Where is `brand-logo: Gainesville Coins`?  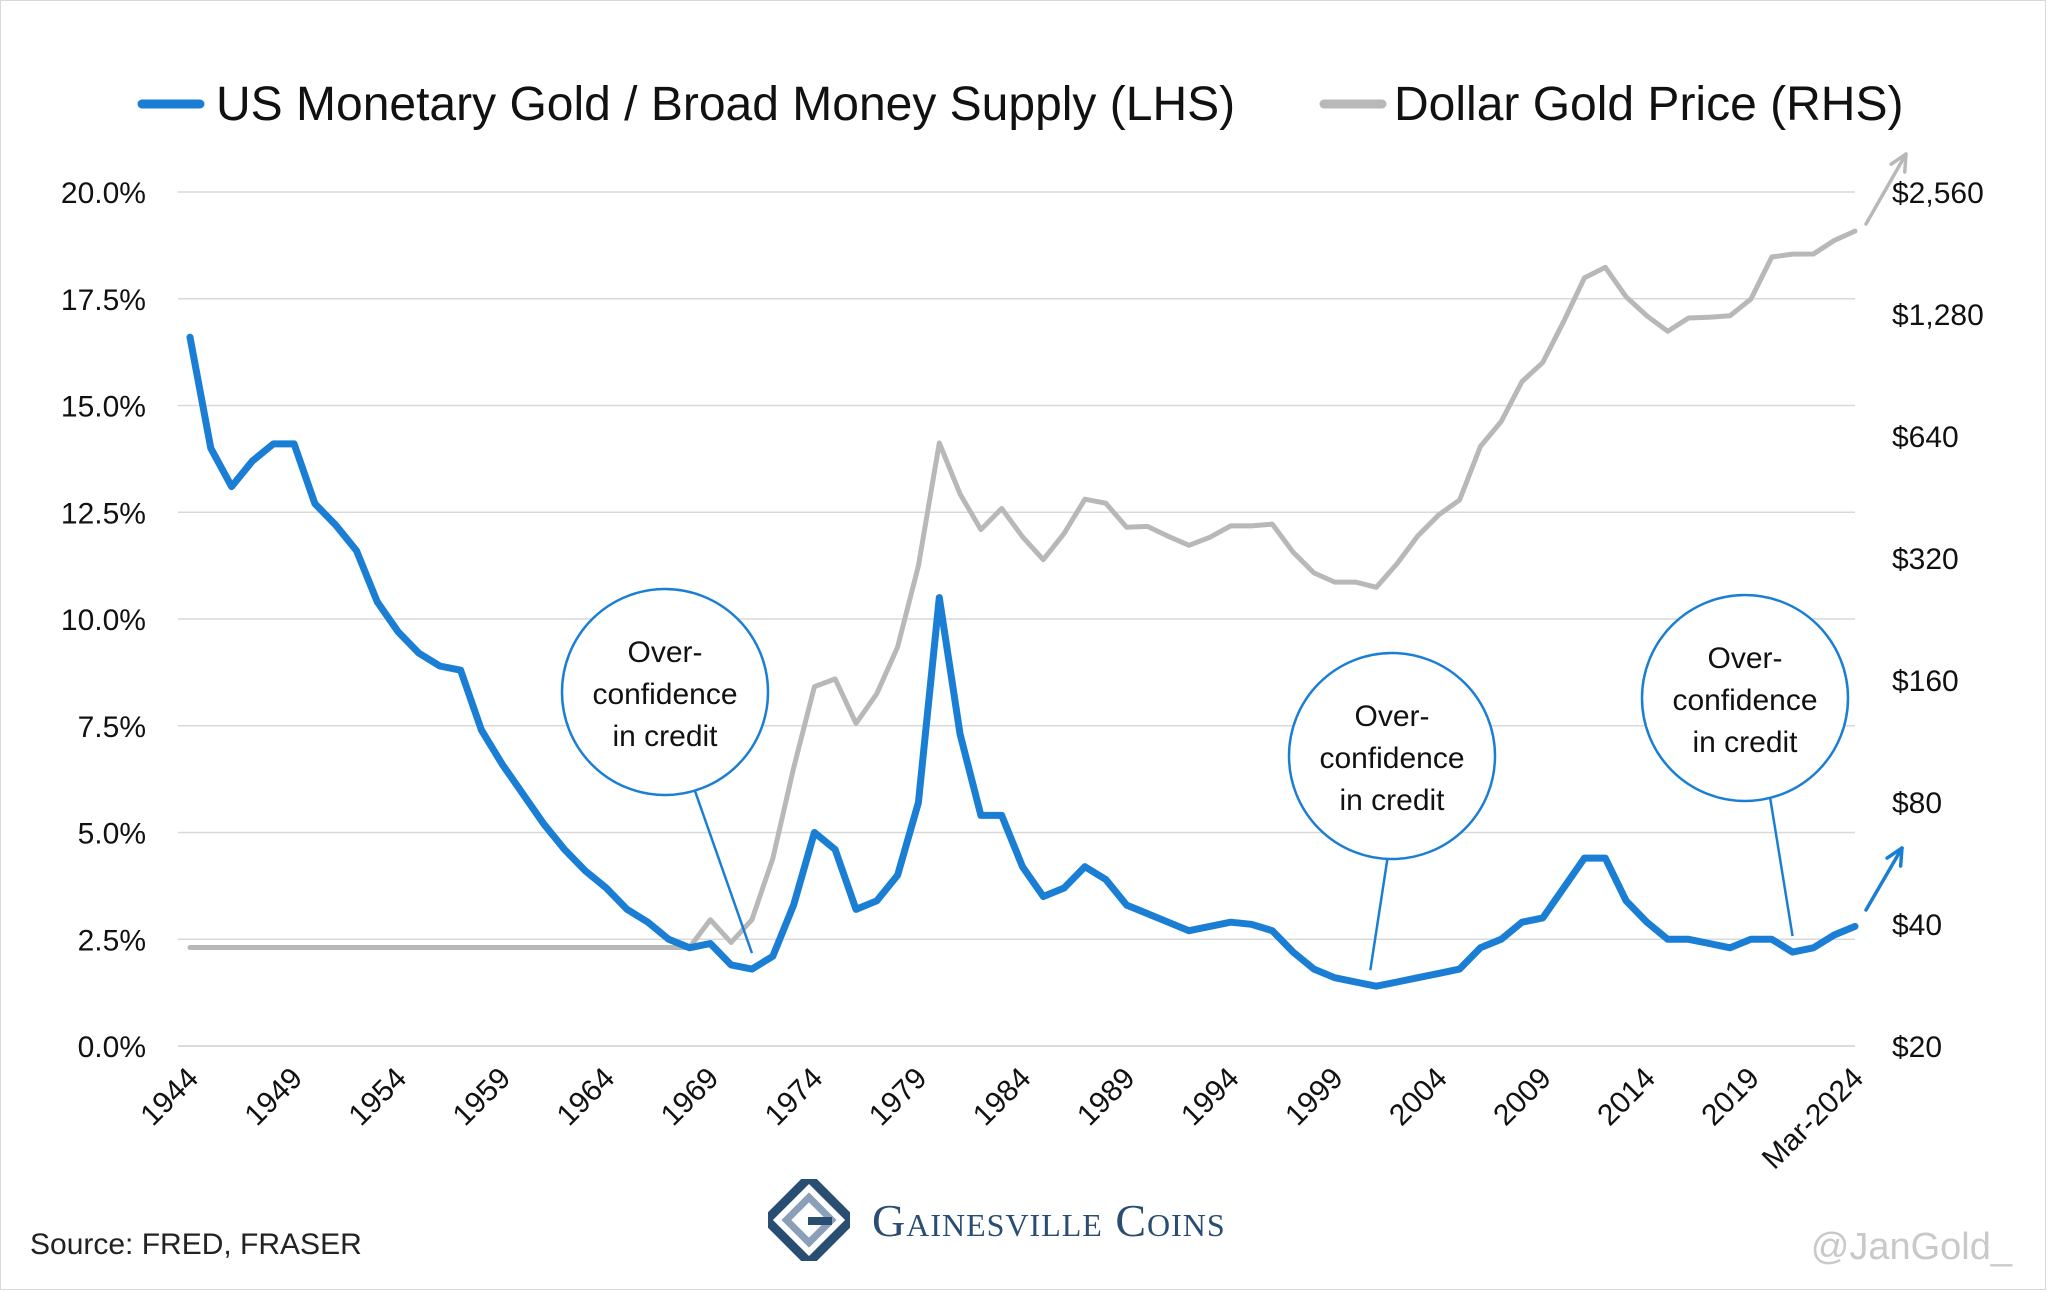 brand-logo: Gainesville Coins is located at coordinates (997, 1220).